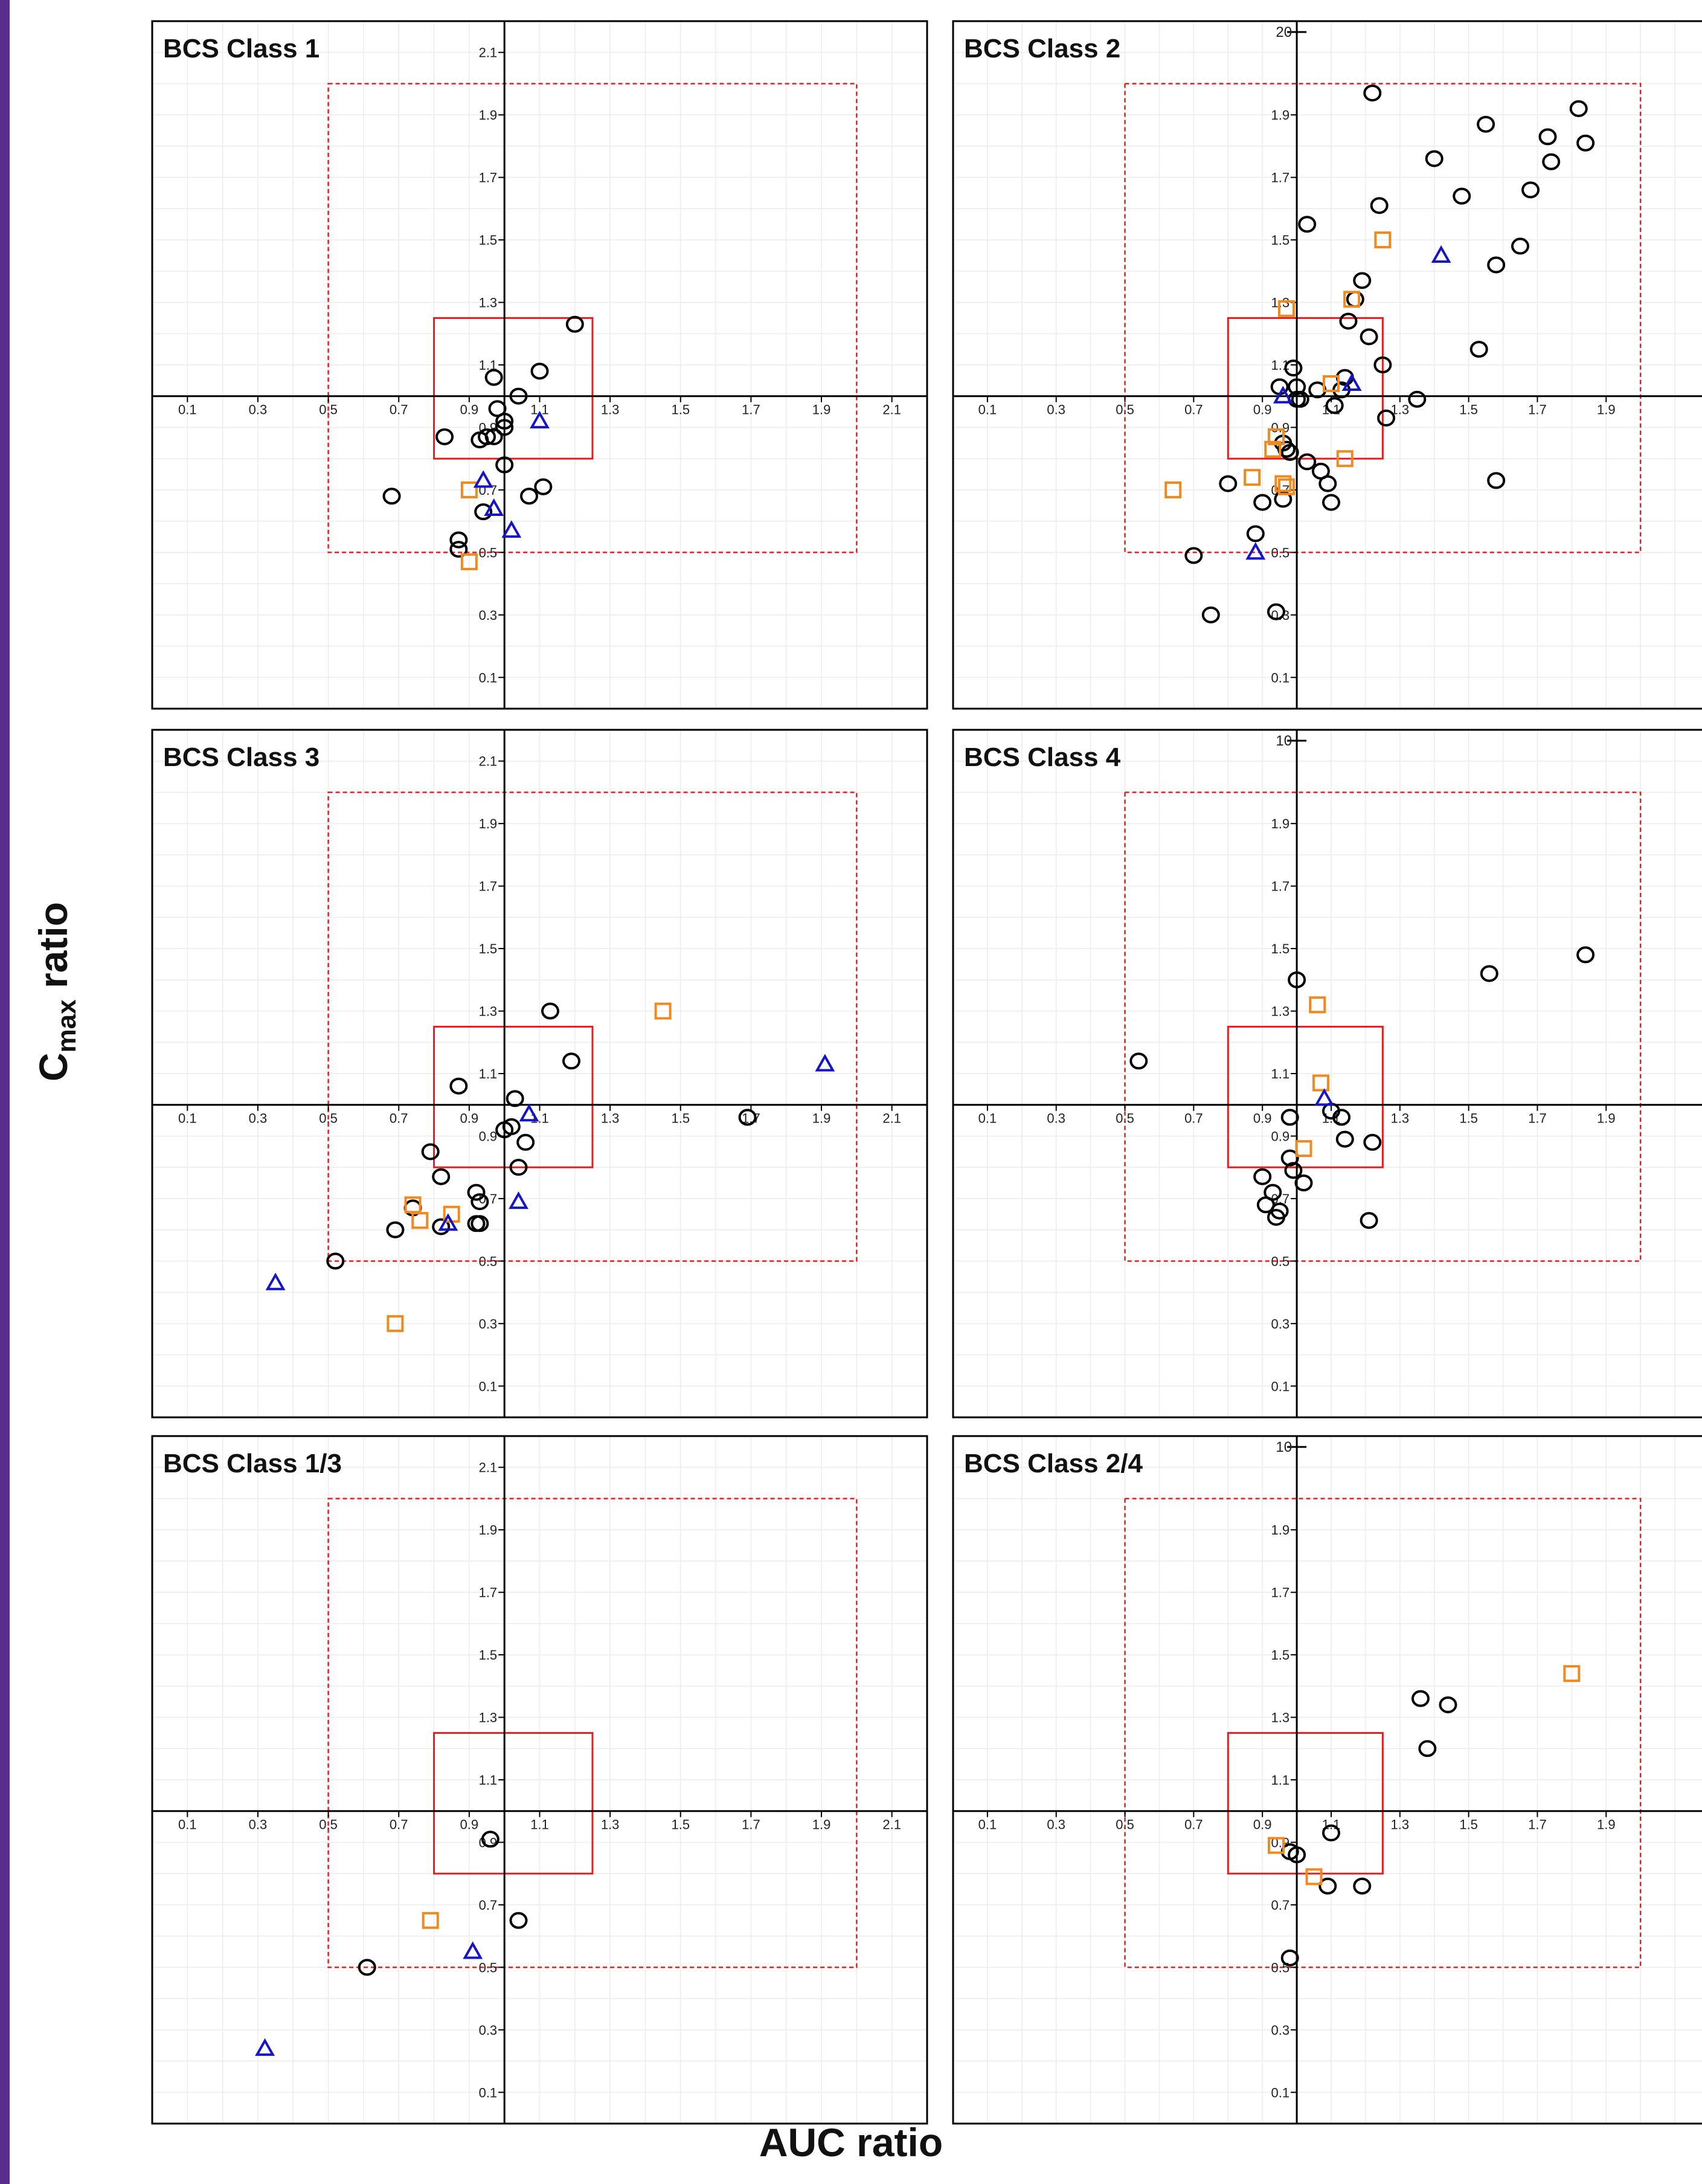 The width and height of the screenshot is (1702, 2184). I want to click on plot-frame, so click(1327, 1074).